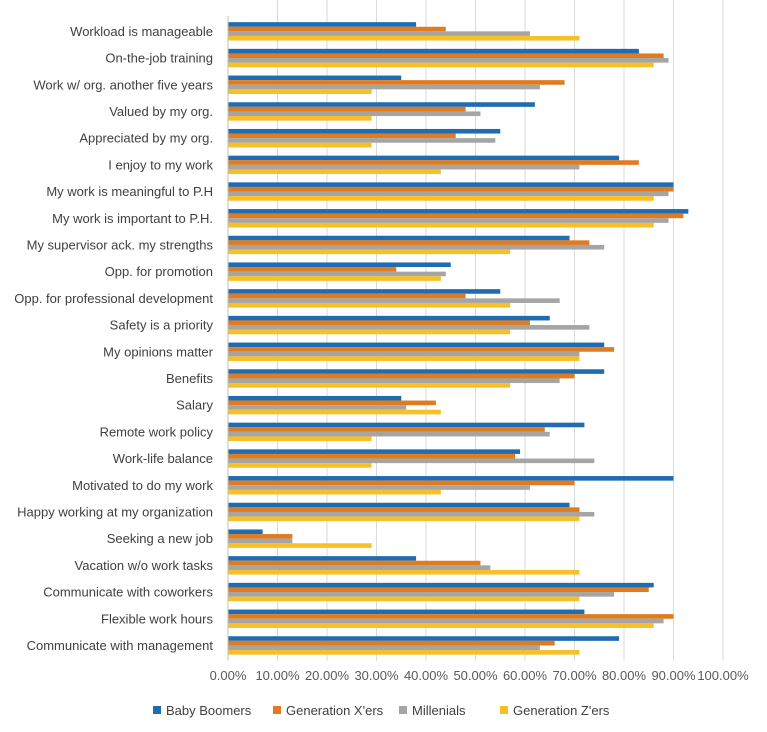 The width and height of the screenshot is (767, 732). I want to click on legend-label: Baby Boomers, so click(209, 710).